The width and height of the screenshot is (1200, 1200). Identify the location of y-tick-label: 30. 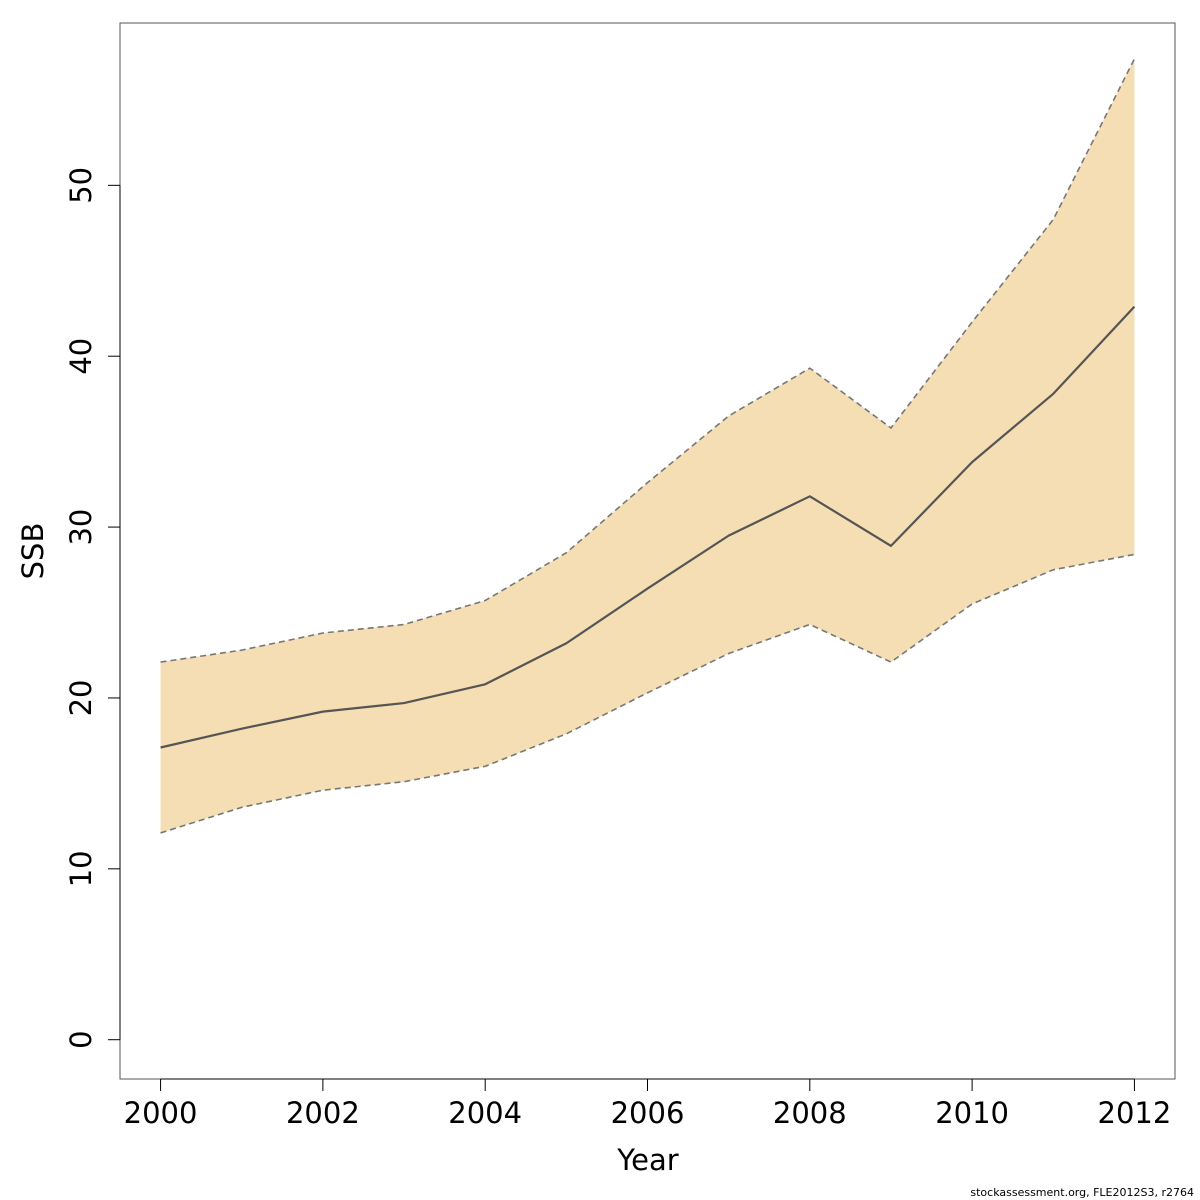
(81, 527).